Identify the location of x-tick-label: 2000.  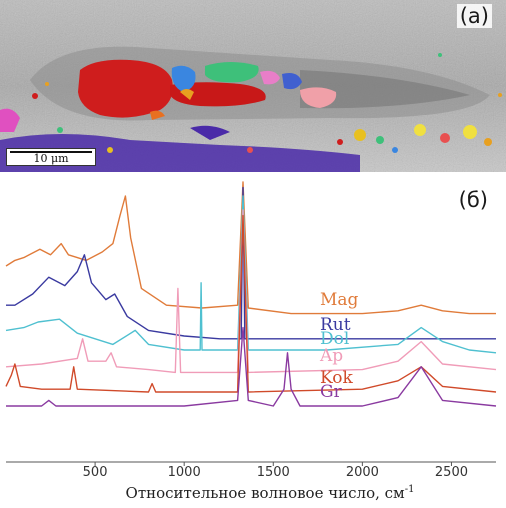
(362, 472).